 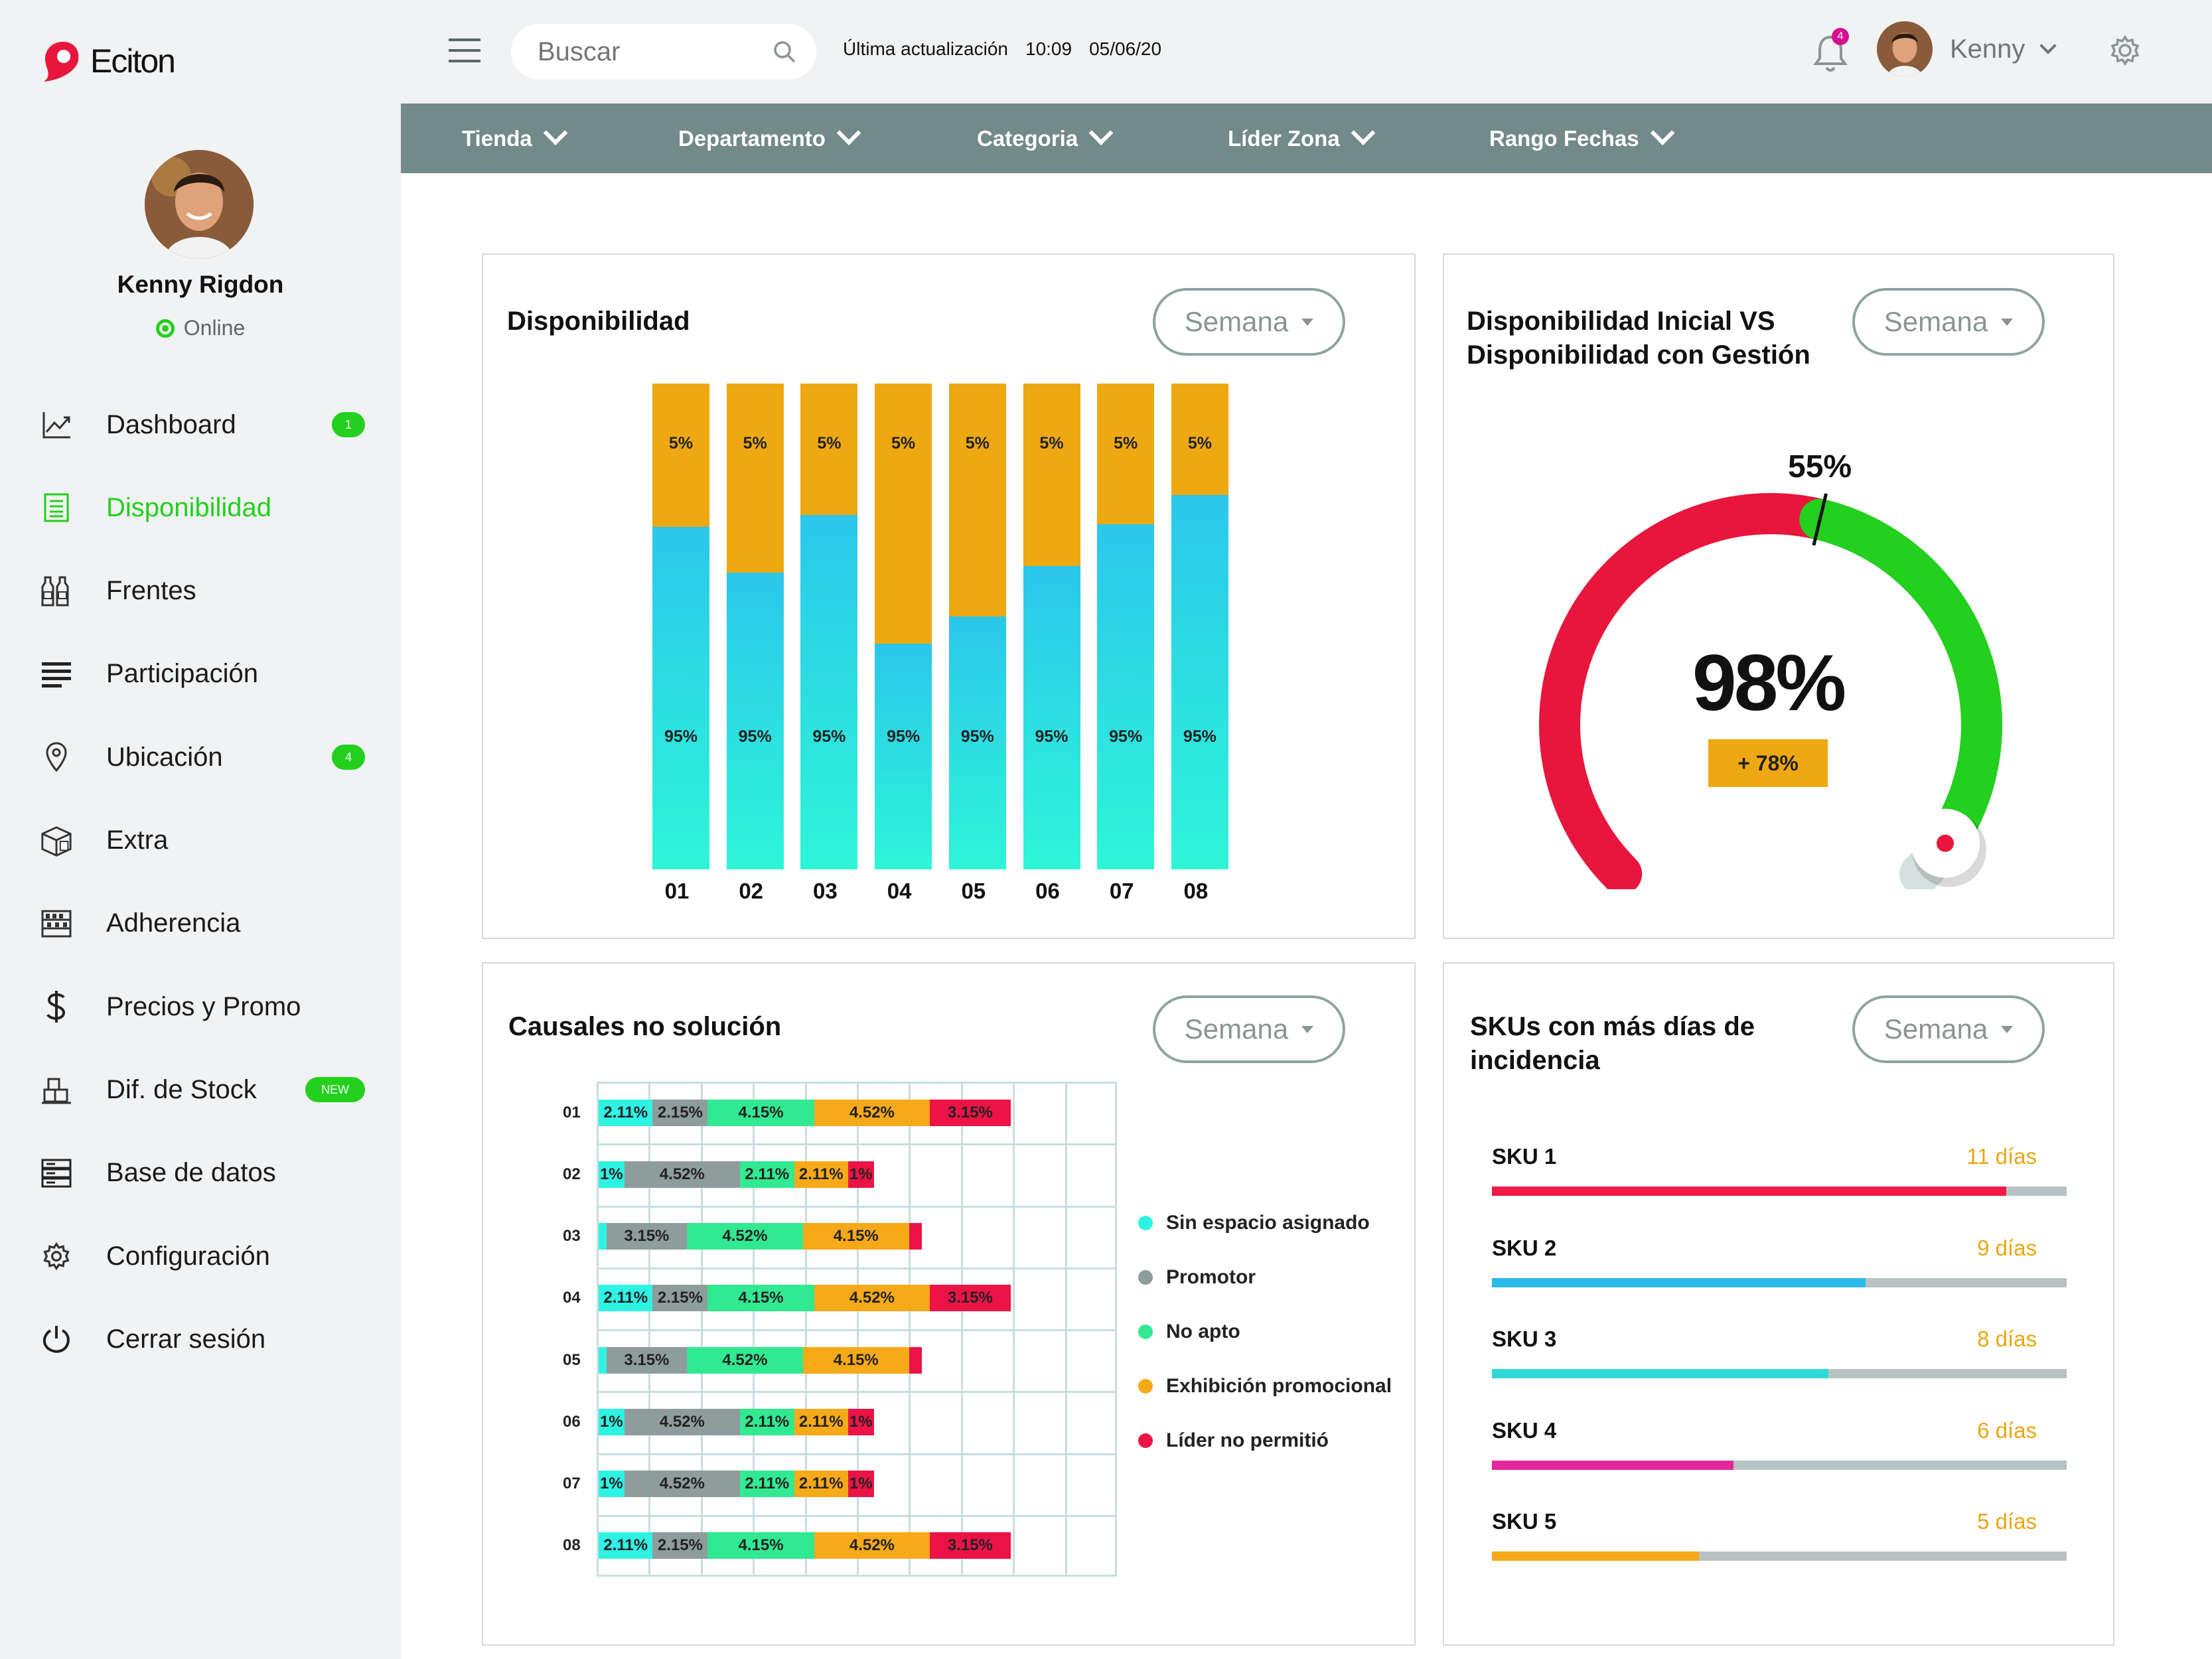 What do you see at coordinates (1949, 1029) in the screenshot?
I see `skus-period-dropdown: Semana` at bounding box center [1949, 1029].